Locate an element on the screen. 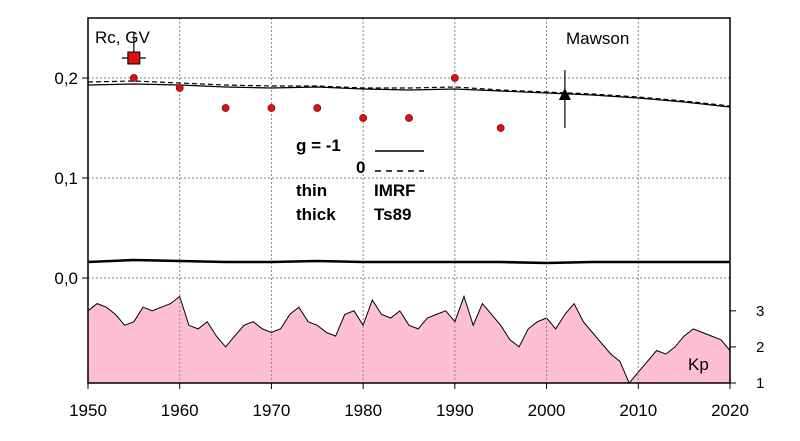 This screenshot has height=441, width=800. legend: g = -1 0 thin thick IMRF Ts89 is located at coordinates (360, 180).